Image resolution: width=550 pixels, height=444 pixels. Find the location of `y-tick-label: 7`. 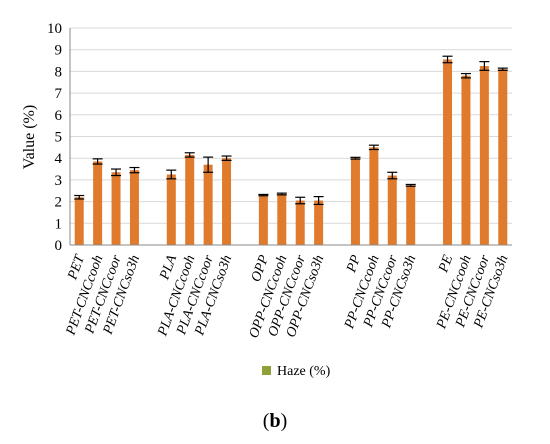

y-tick-label: 7 is located at coordinates (59, 94).